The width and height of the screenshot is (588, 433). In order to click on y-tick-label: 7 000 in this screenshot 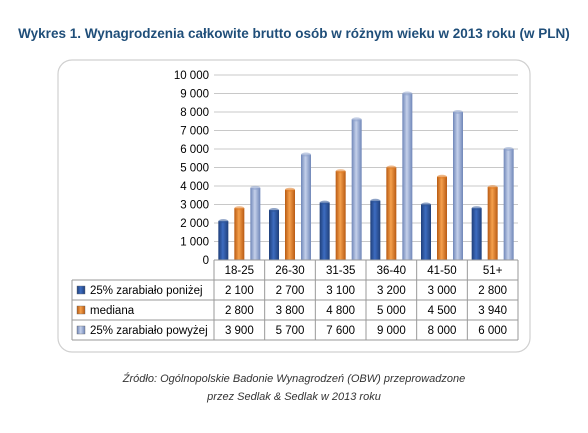, I will do `click(194, 132)`.